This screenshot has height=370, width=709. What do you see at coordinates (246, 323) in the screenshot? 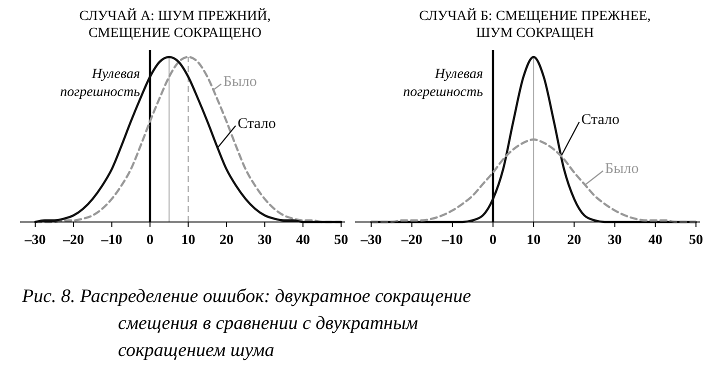
I see `text: Рис. 8. Распределение ошибок: двукратное сокращение смещения в сравнении с двукратным сокращением шума` at bounding box center [246, 323].